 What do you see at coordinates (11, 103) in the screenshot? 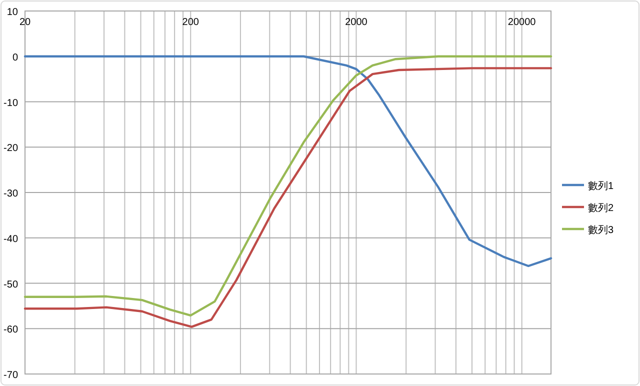
I see `y-tick-label: -10` at bounding box center [11, 103].